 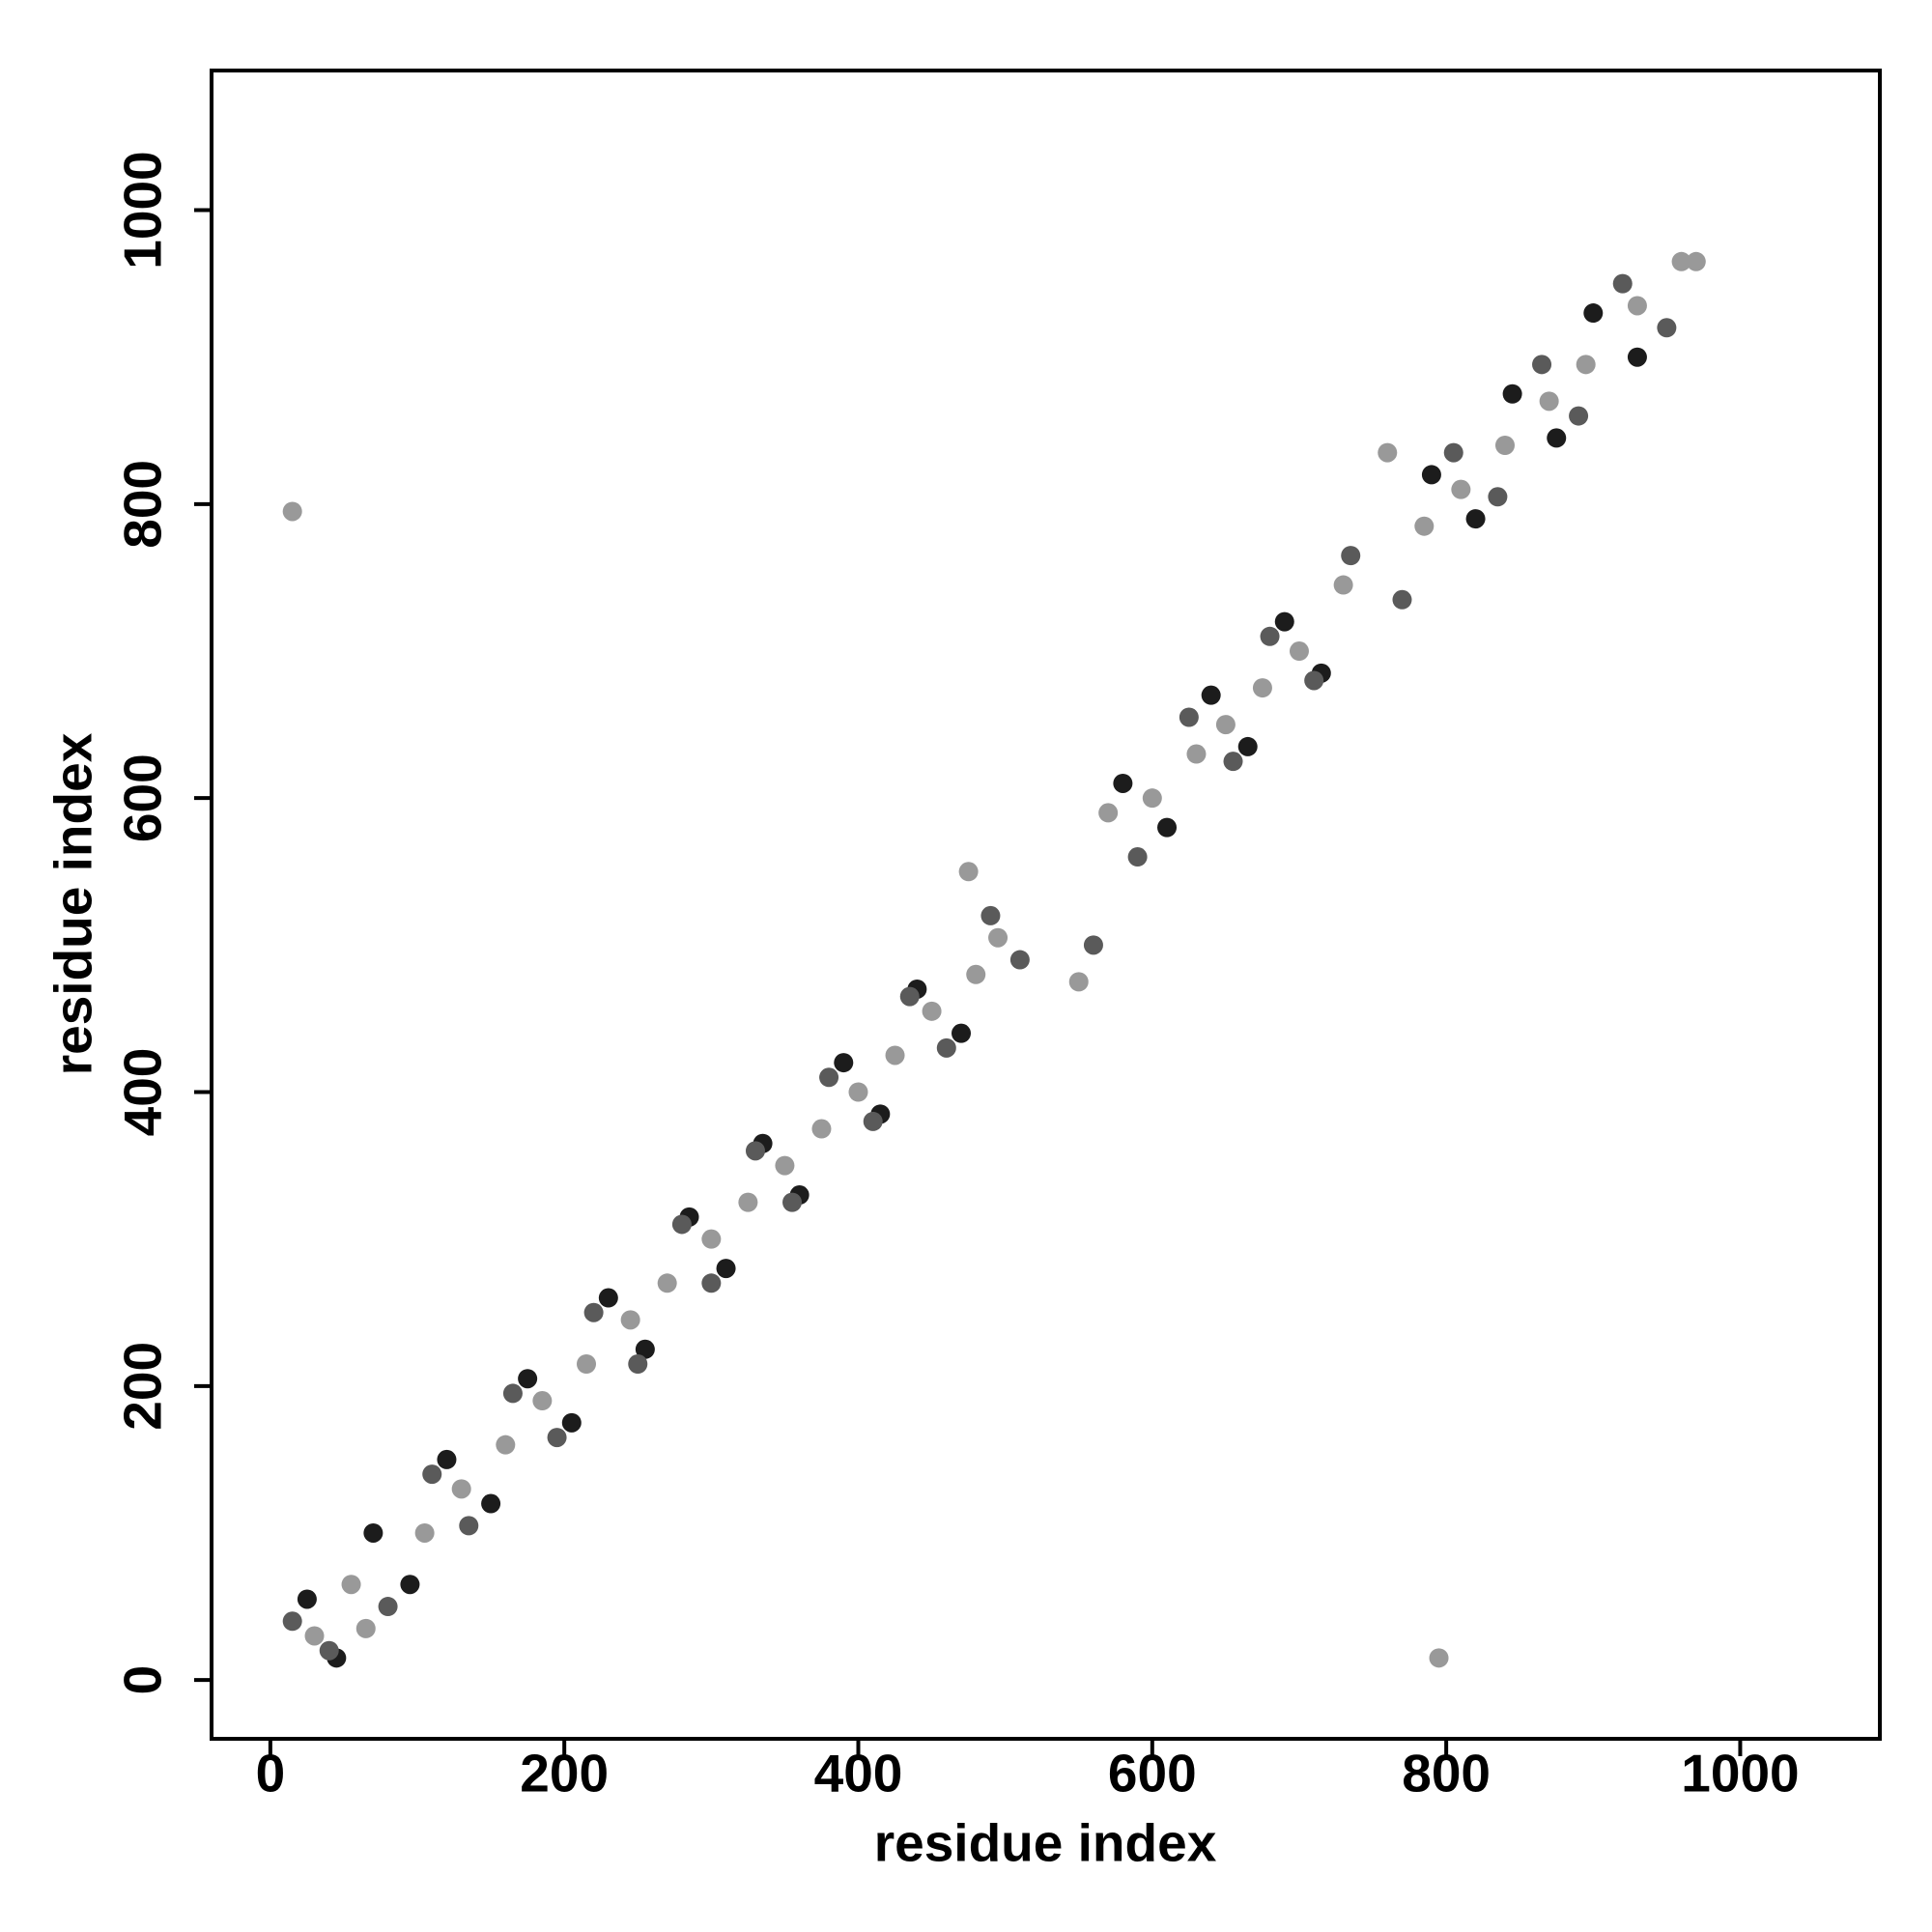 I want to click on x-tick-label: 800, so click(x=1446, y=1774).